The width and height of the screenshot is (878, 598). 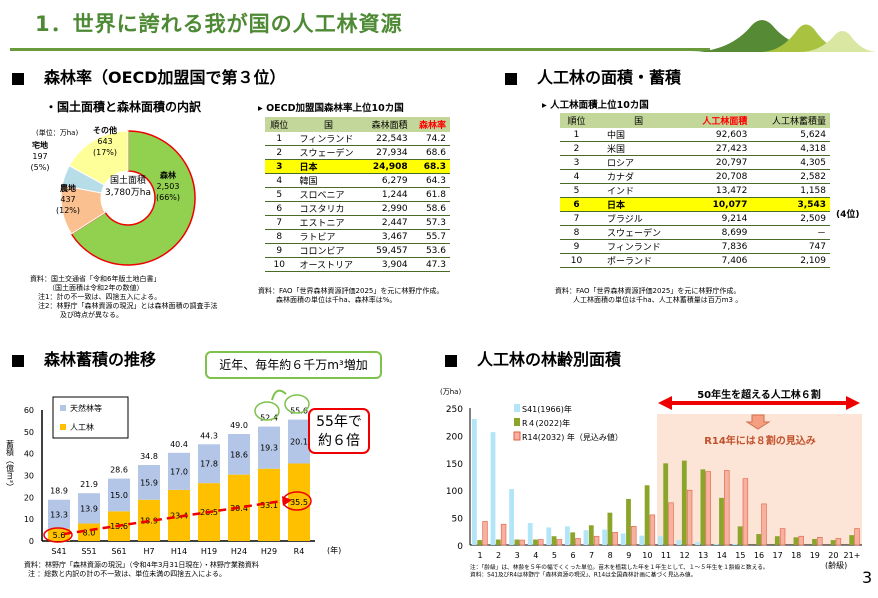 I want to click on column-header: 森林面積, so click(x=387, y=124).